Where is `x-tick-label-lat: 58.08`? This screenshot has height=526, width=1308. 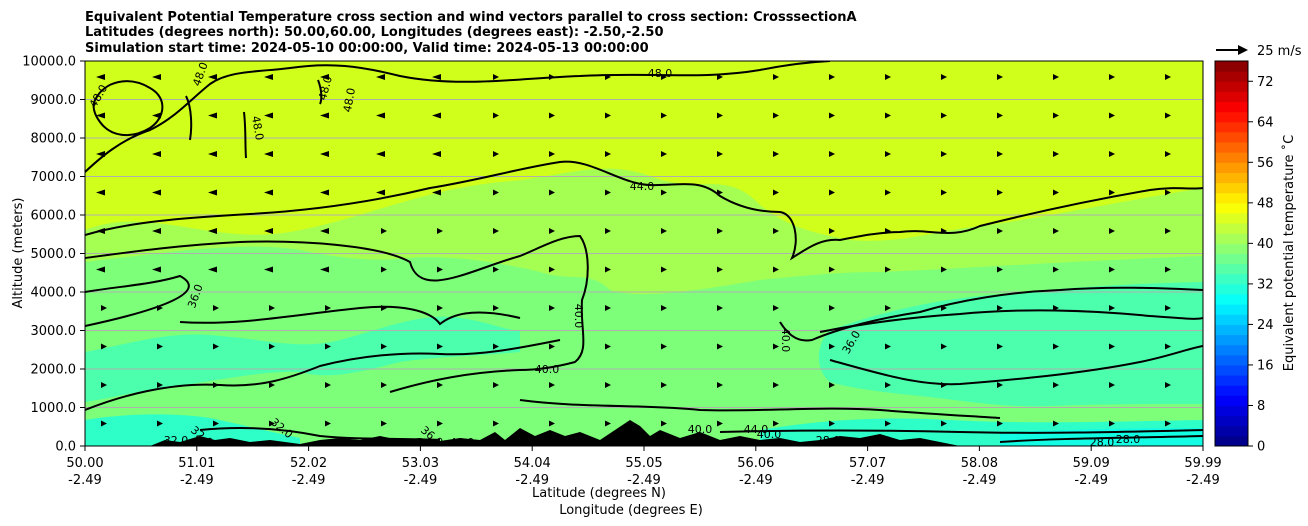
x-tick-label-lat: 58.08 is located at coordinates (979, 463).